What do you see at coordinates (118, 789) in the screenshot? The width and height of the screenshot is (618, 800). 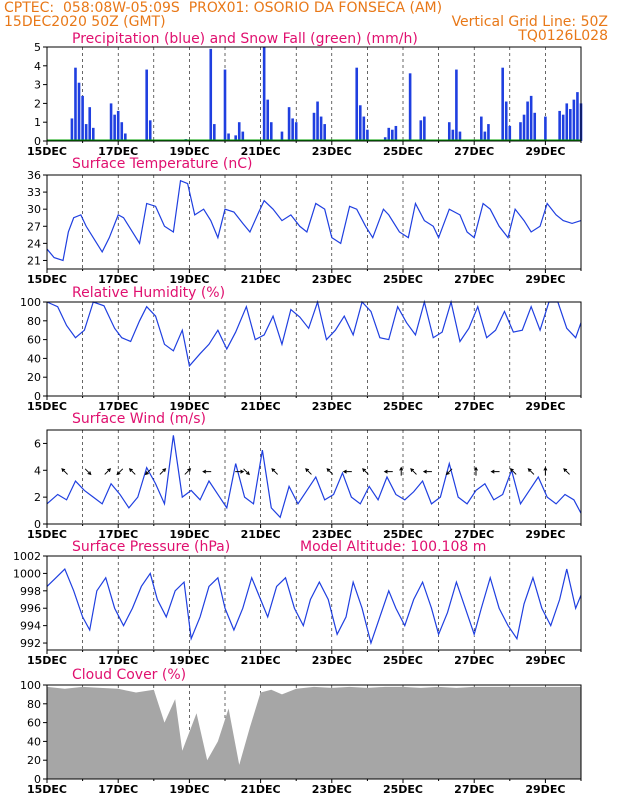 I see `cloud-xtick-label: 17DEC` at bounding box center [118, 789].